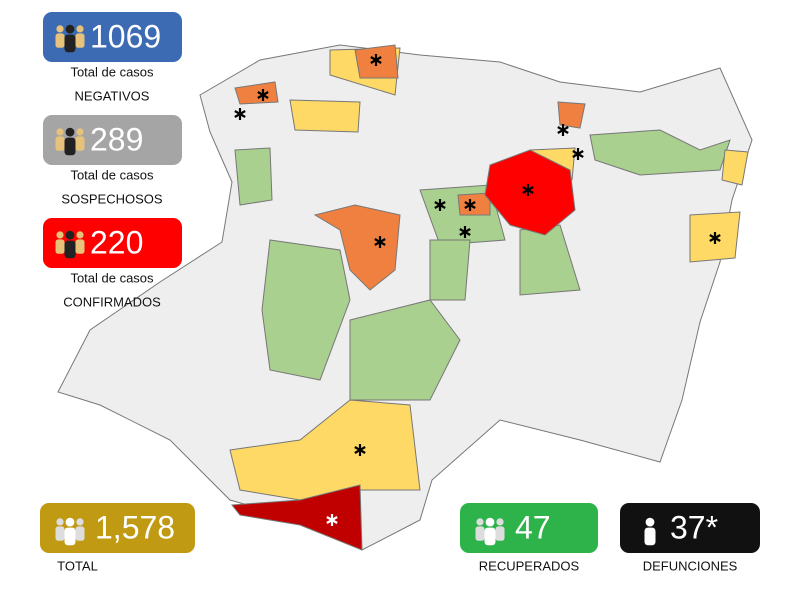 Image resolution: width=800 pixels, height=600 pixels. What do you see at coordinates (135, 527) in the screenshot?
I see `total-value: 1,578` at bounding box center [135, 527].